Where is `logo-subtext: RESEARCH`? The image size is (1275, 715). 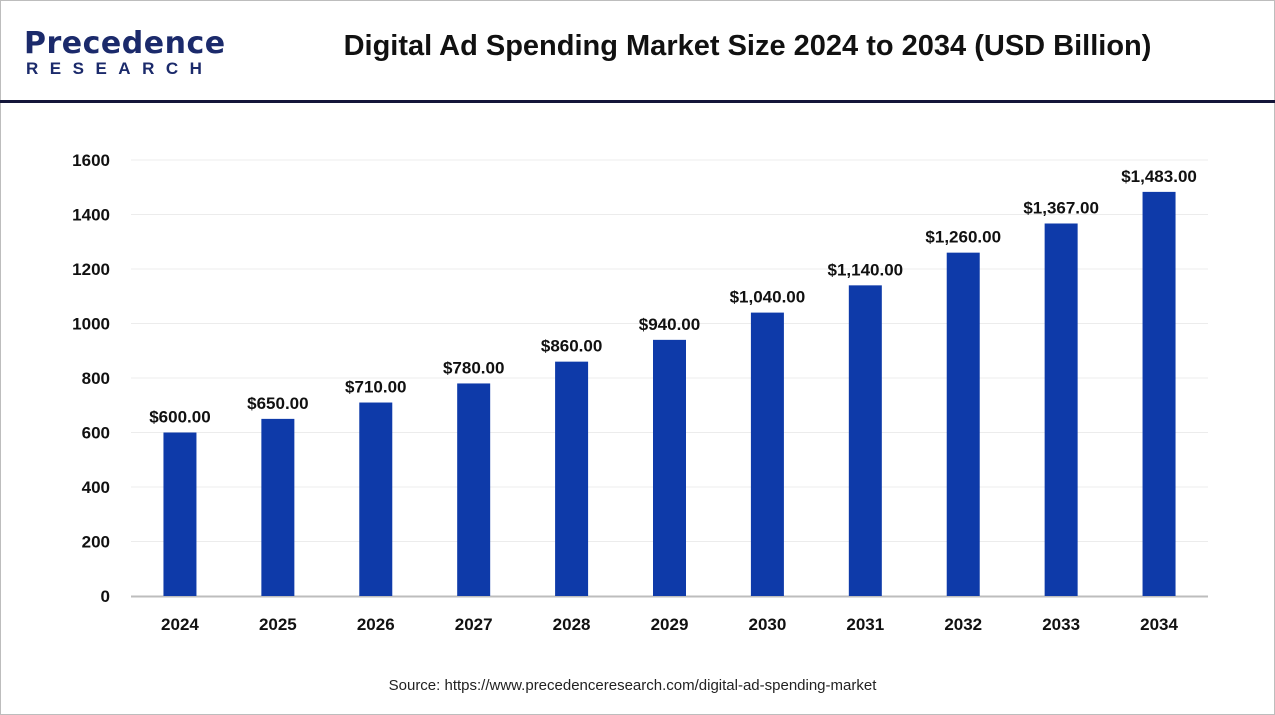 logo-subtext: RESEARCH is located at coordinates (120, 68).